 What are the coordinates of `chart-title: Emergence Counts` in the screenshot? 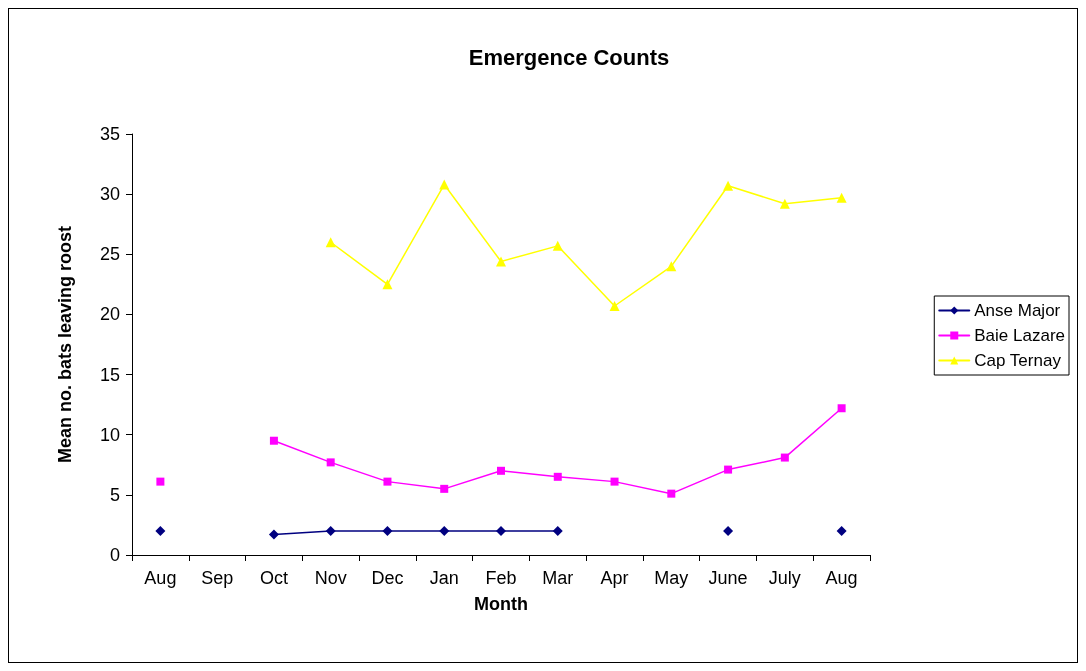 It's located at (569, 57).